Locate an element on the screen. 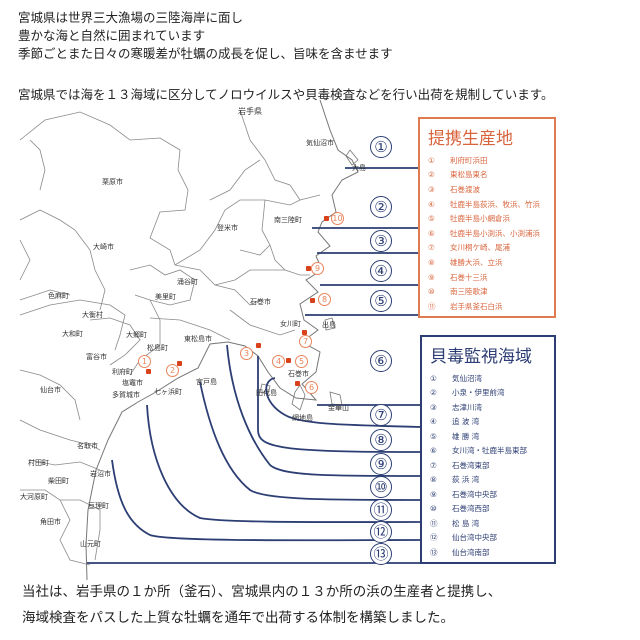 Image resolution: width=640 pixels, height=640 pixels. item-name: 女川湾・牡鹿半島東部 is located at coordinates (489, 451).